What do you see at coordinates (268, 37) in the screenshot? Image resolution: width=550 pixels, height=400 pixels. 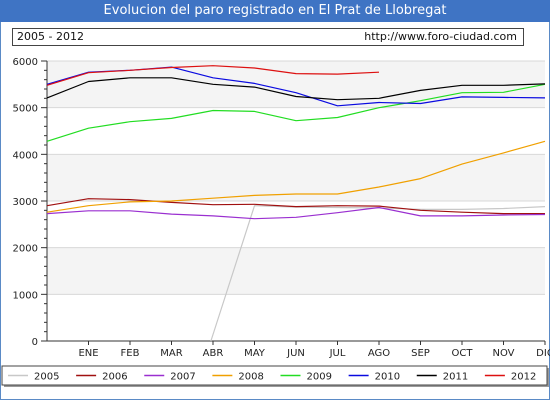 I see `info-box: 2005 - 2012 http://www.foro-ciudad.com` at bounding box center [268, 37].